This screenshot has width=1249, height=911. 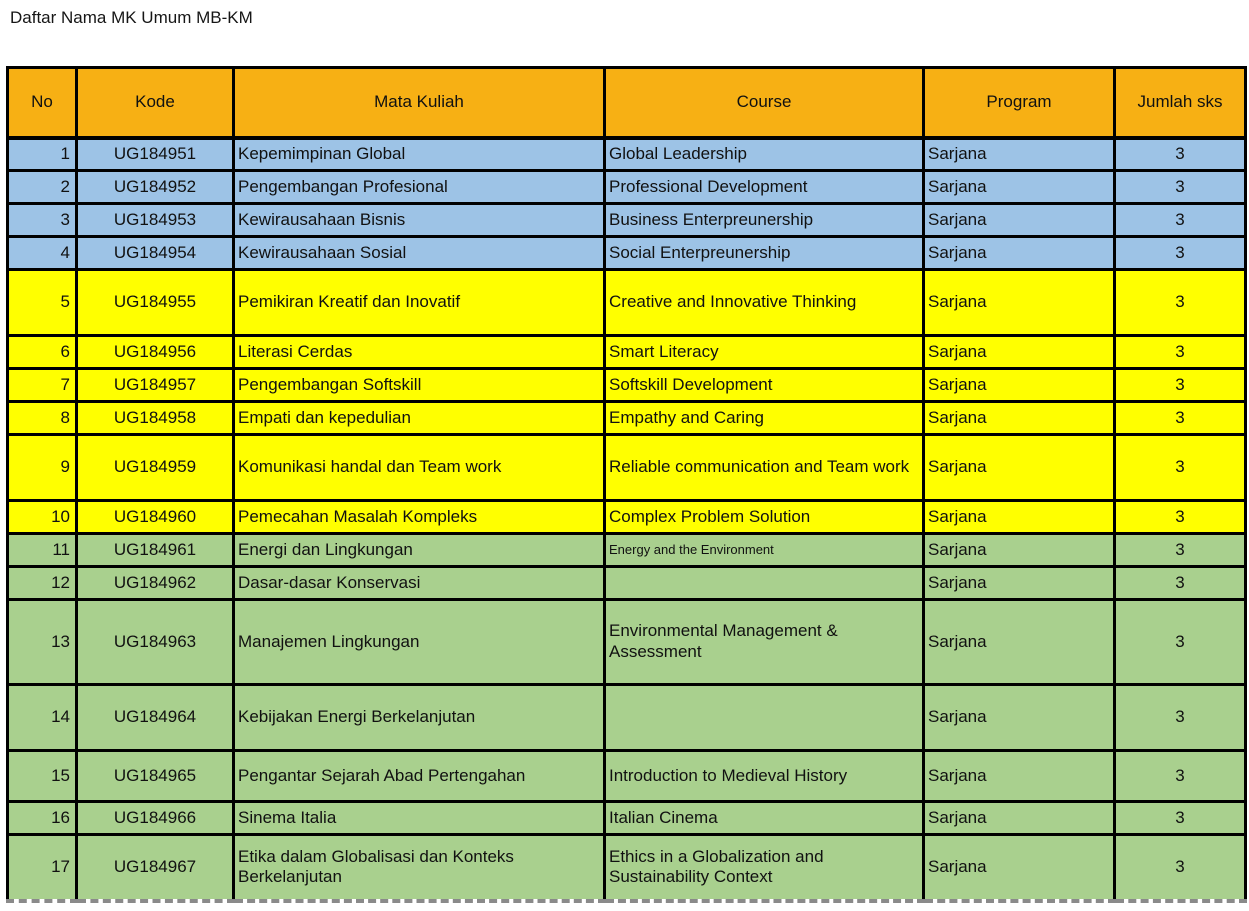 I want to click on cell-kode: UG184958, so click(x=155, y=418).